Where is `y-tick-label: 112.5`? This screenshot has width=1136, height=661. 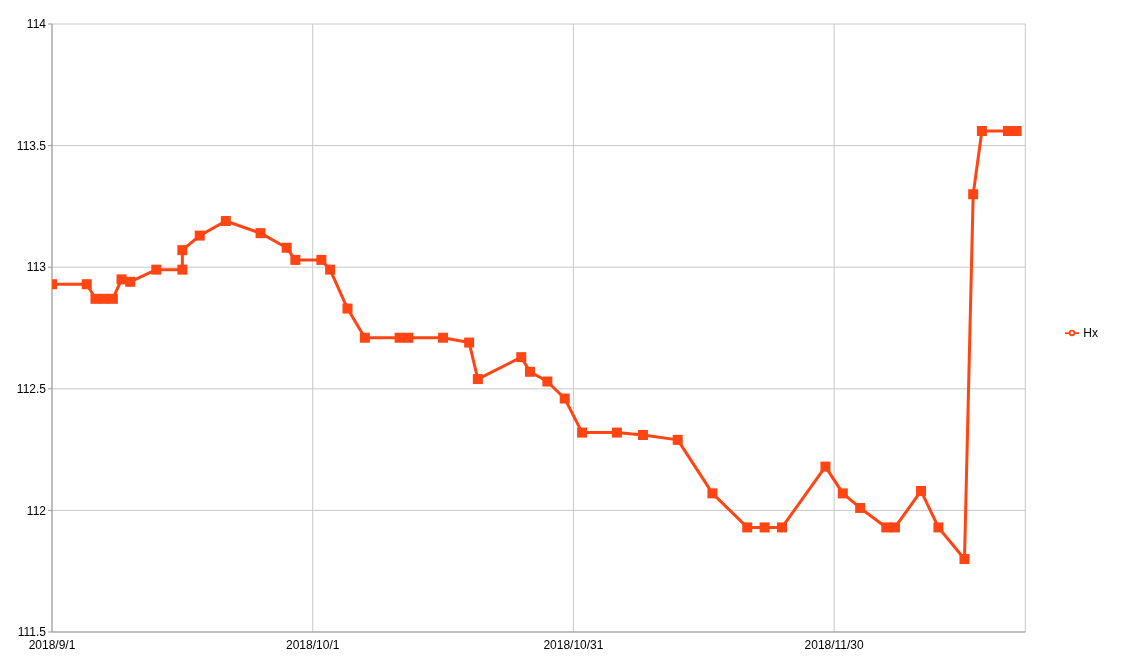 y-tick-label: 112.5 is located at coordinates (31, 389).